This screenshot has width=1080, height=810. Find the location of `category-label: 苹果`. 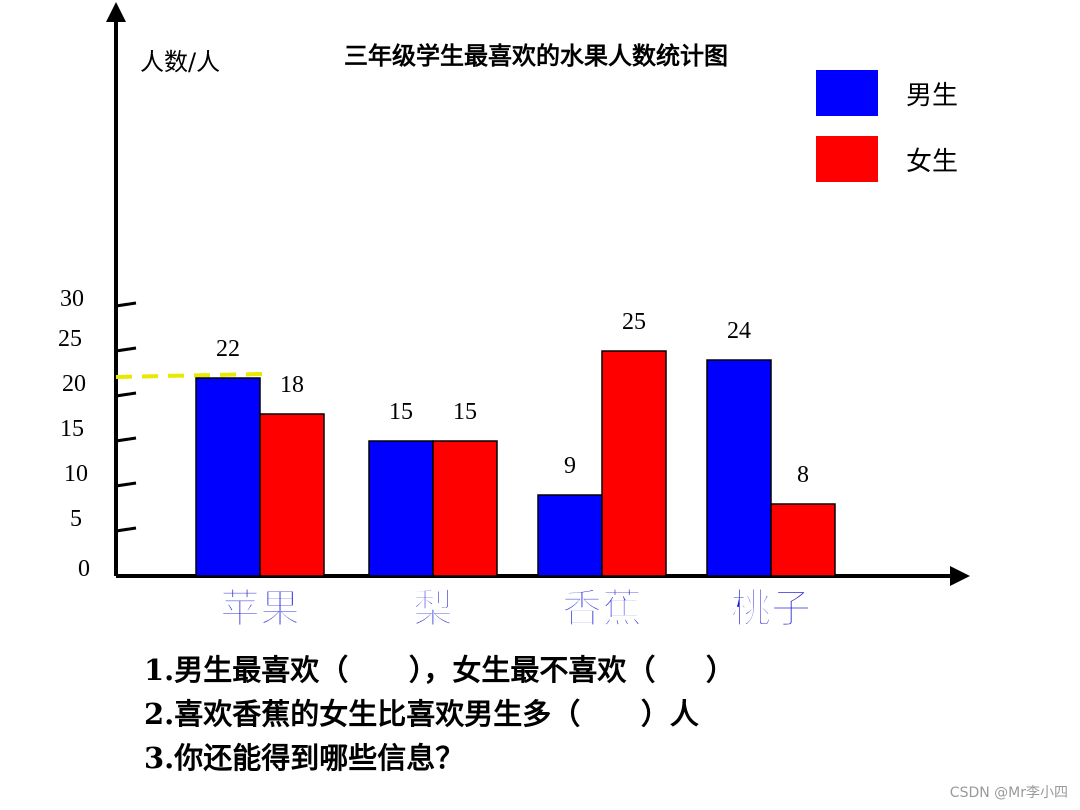

category-label: 苹果 is located at coordinates (260, 609).